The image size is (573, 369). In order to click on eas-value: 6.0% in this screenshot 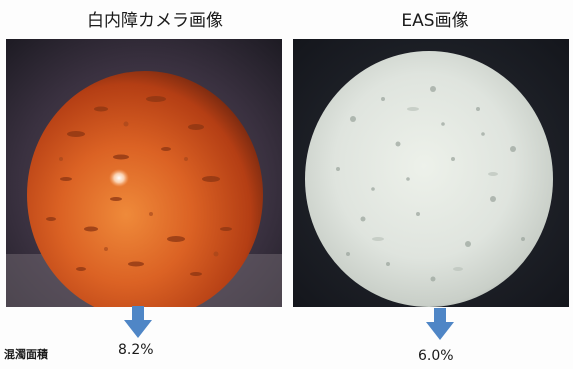, I will do `click(436, 356)`.